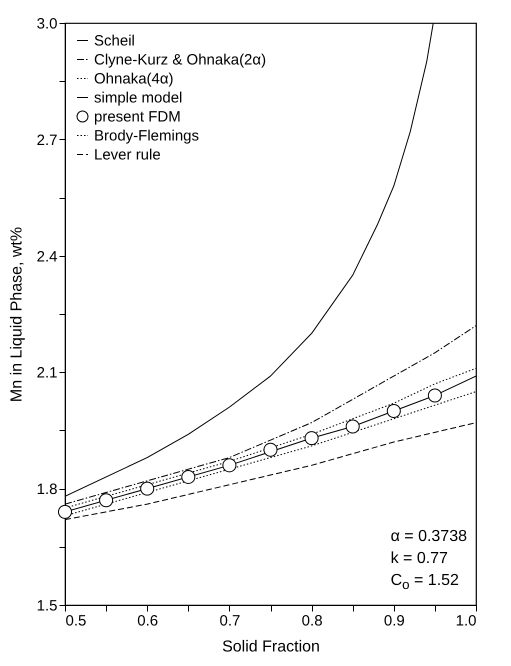 This screenshot has height=666, width=511. Describe the element at coordinates (127, 155) in the screenshot. I see `legend-label: Lever rule` at that location.